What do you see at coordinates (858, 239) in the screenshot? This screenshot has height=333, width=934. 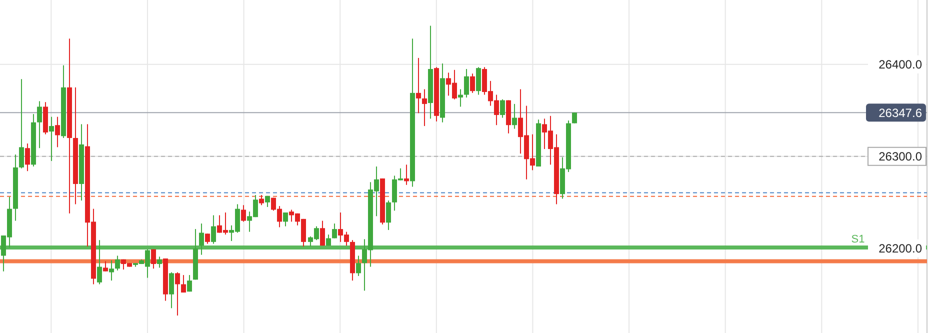 I see `ref-line-label: S1` at bounding box center [858, 239].